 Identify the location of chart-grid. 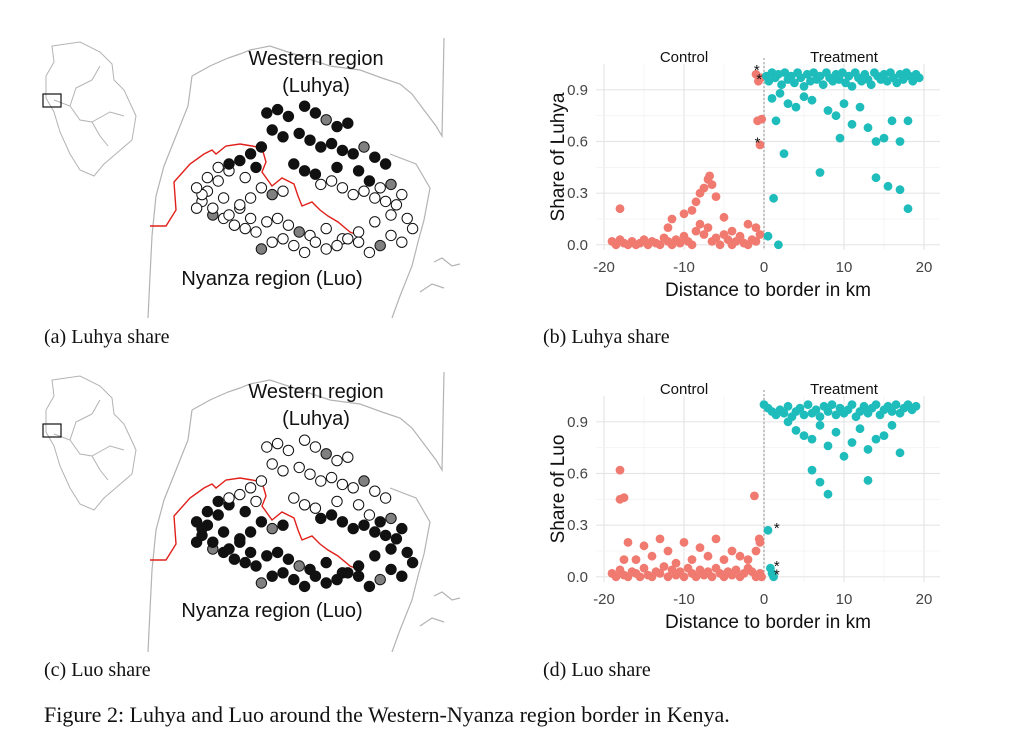
(768, 486).